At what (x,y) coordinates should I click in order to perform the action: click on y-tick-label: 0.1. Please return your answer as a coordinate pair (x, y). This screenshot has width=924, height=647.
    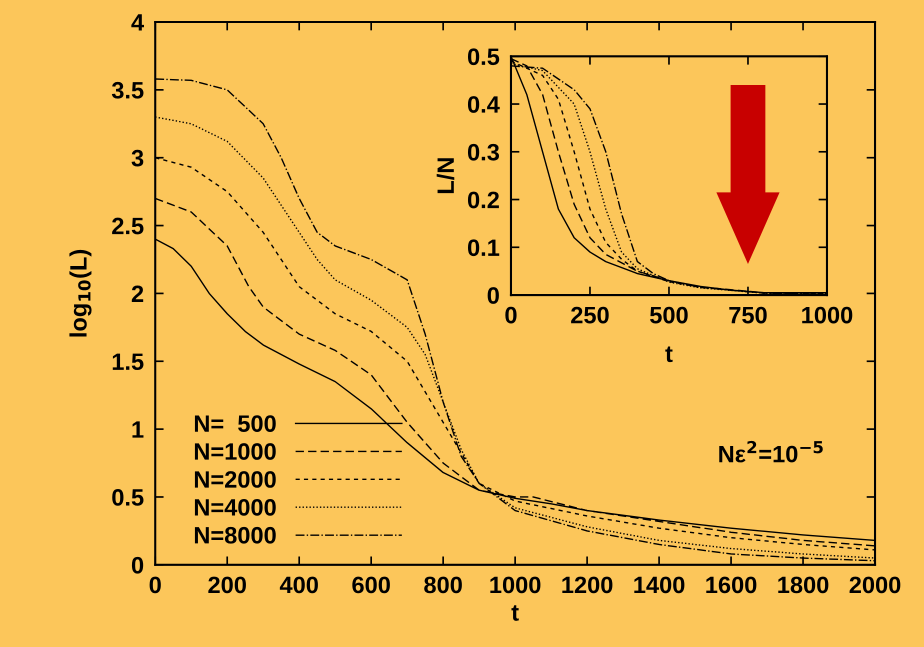
    Looking at the image, I should click on (484, 247).